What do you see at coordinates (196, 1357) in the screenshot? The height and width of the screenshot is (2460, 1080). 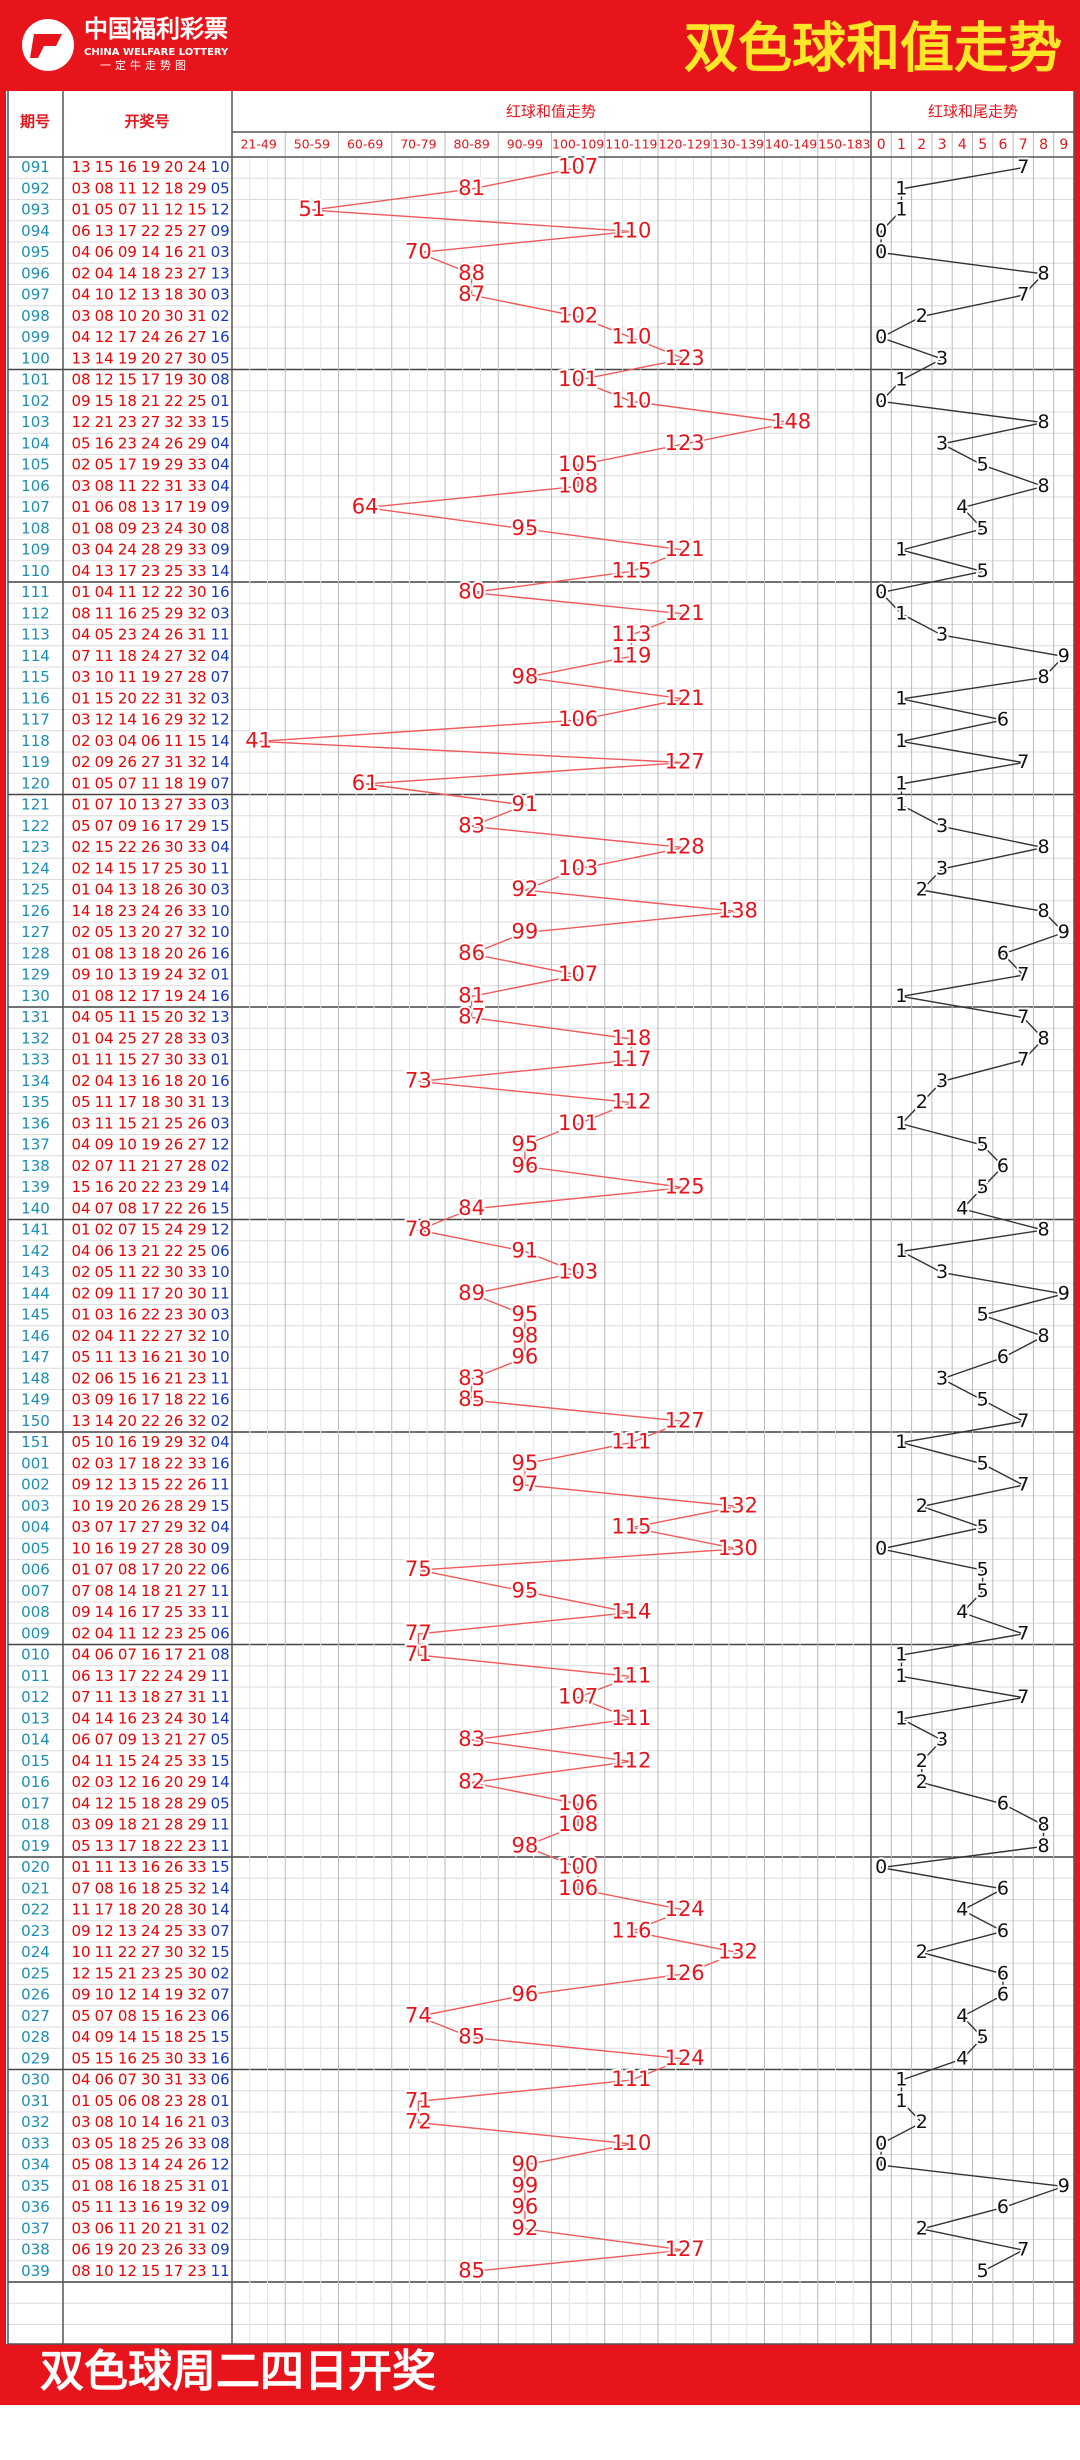 I see `red-ball: 30` at bounding box center [196, 1357].